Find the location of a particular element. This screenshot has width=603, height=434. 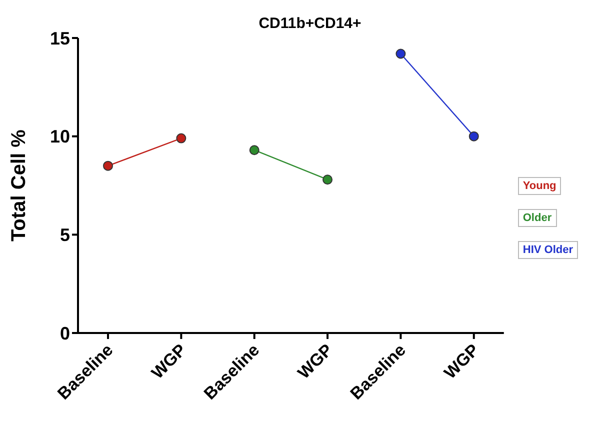

y-tick-label: 5 is located at coordinates (65, 235).